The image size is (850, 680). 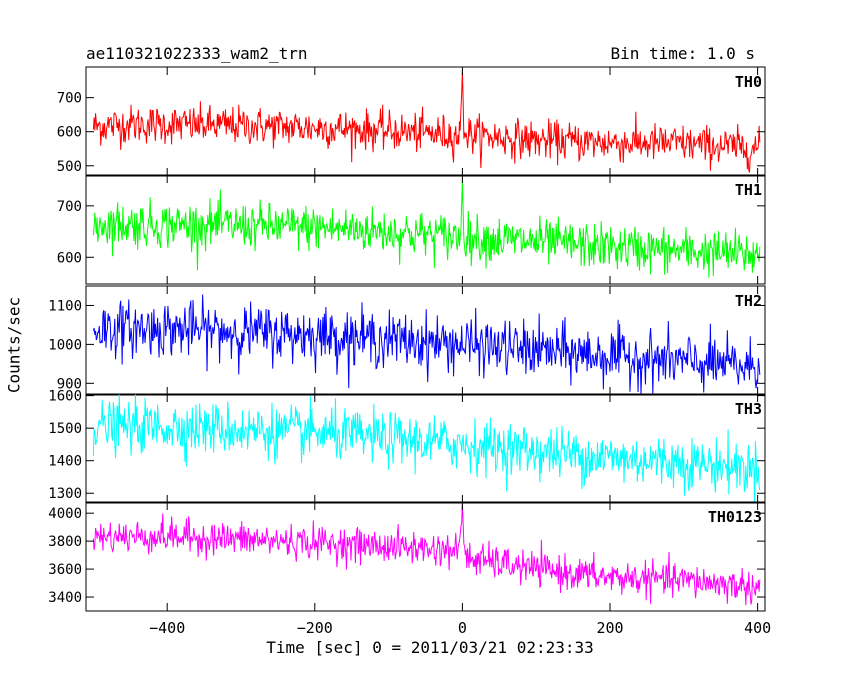 What do you see at coordinates (65, 598) in the screenshot?
I see `y-tick-label: 3400` at bounding box center [65, 598].